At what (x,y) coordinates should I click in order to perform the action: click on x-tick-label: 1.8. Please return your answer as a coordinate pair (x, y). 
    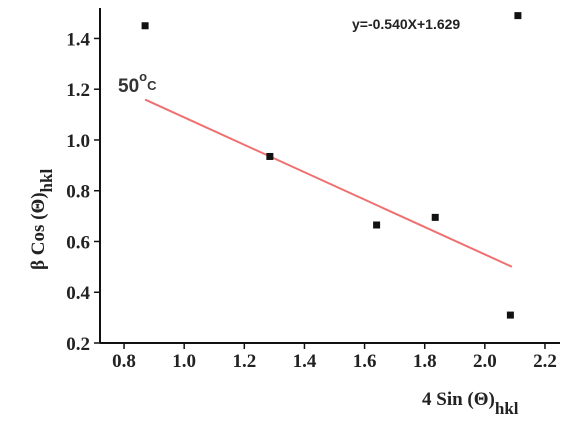
    Looking at the image, I should click on (425, 361).